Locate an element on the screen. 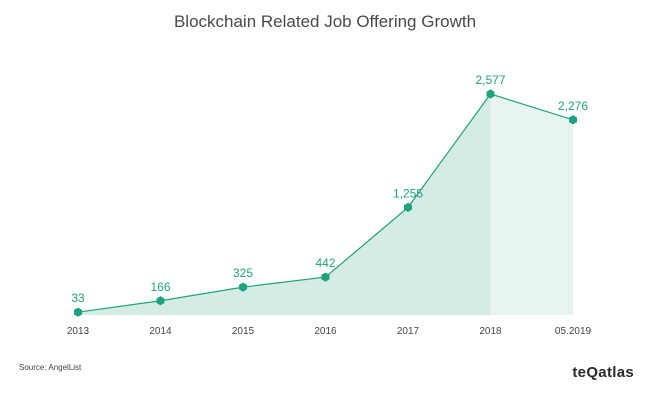 The height and width of the screenshot is (401, 650). data-label-2014: 166 is located at coordinates (160, 287).